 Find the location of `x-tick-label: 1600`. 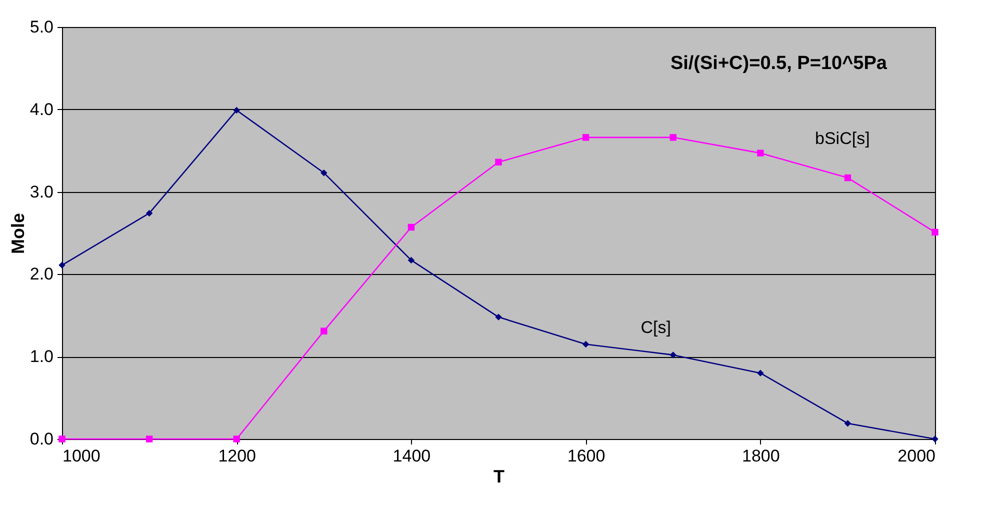

x-tick-label: 1600 is located at coordinates (586, 456).